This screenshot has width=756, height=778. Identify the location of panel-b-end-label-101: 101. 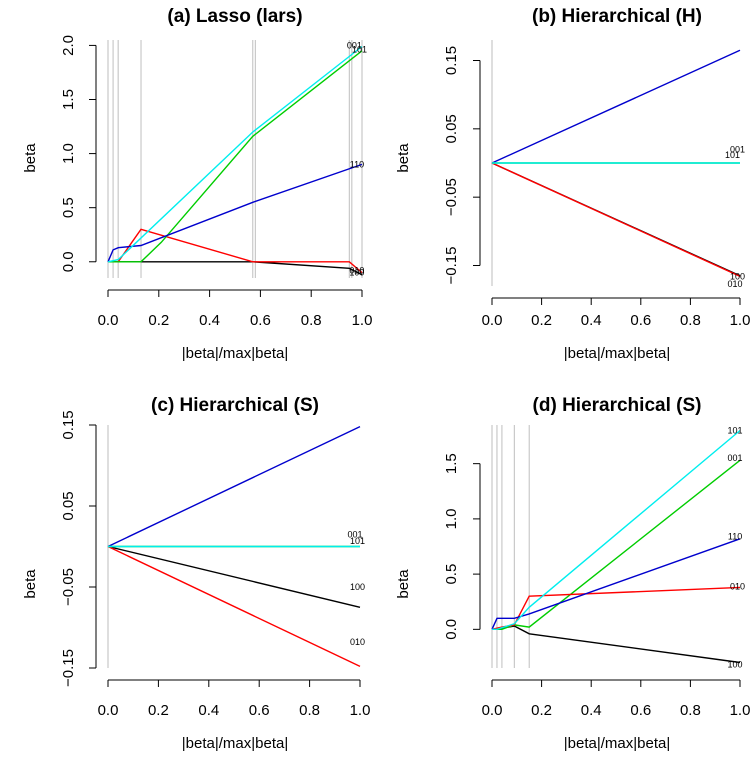
(732, 155).